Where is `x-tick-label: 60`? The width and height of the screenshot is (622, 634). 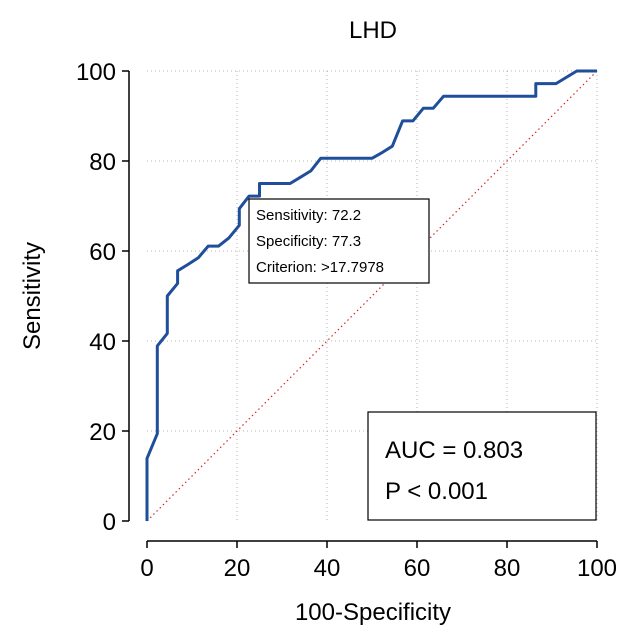 x-tick-label: 60 is located at coordinates (417, 568).